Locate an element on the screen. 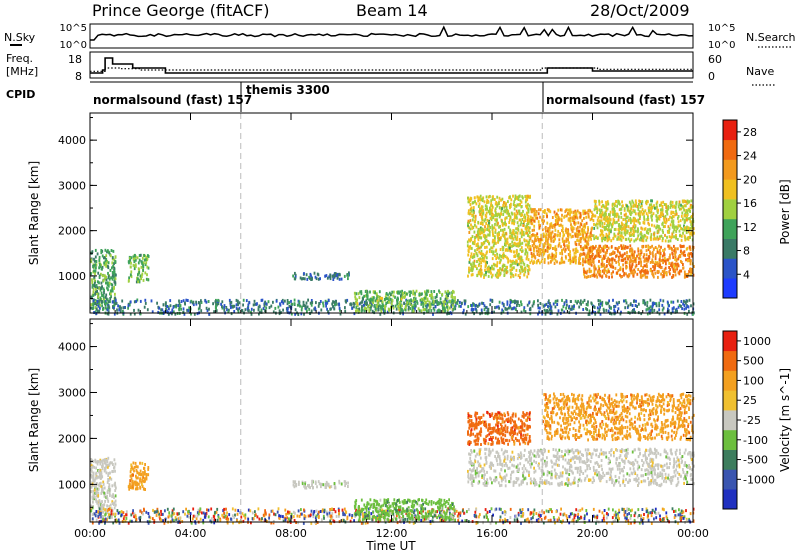  cpid-label: CPID is located at coordinates (20, 94).